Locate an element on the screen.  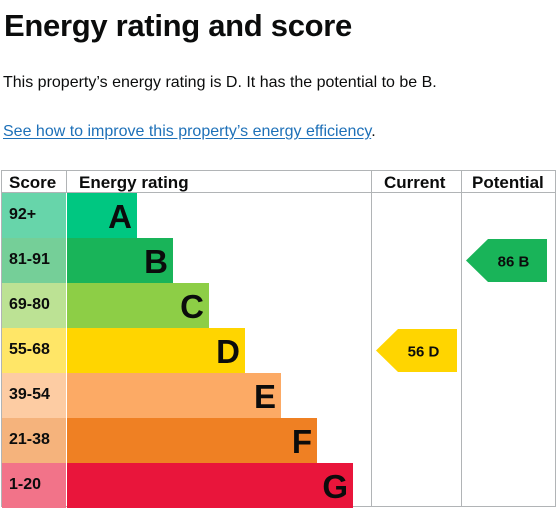
current-rating-arrow is located at coordinates (416, 350).